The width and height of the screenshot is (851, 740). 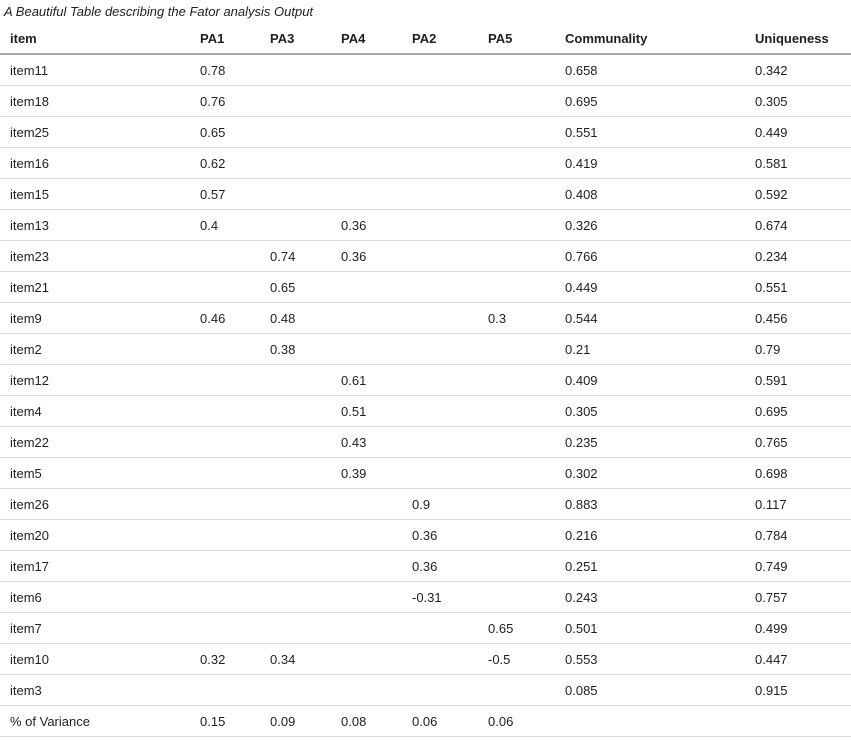 What do you see at coordinates (95, 659) in the screenshot?
I see `row-label-cell: item10` at bounding box center [95, 659].